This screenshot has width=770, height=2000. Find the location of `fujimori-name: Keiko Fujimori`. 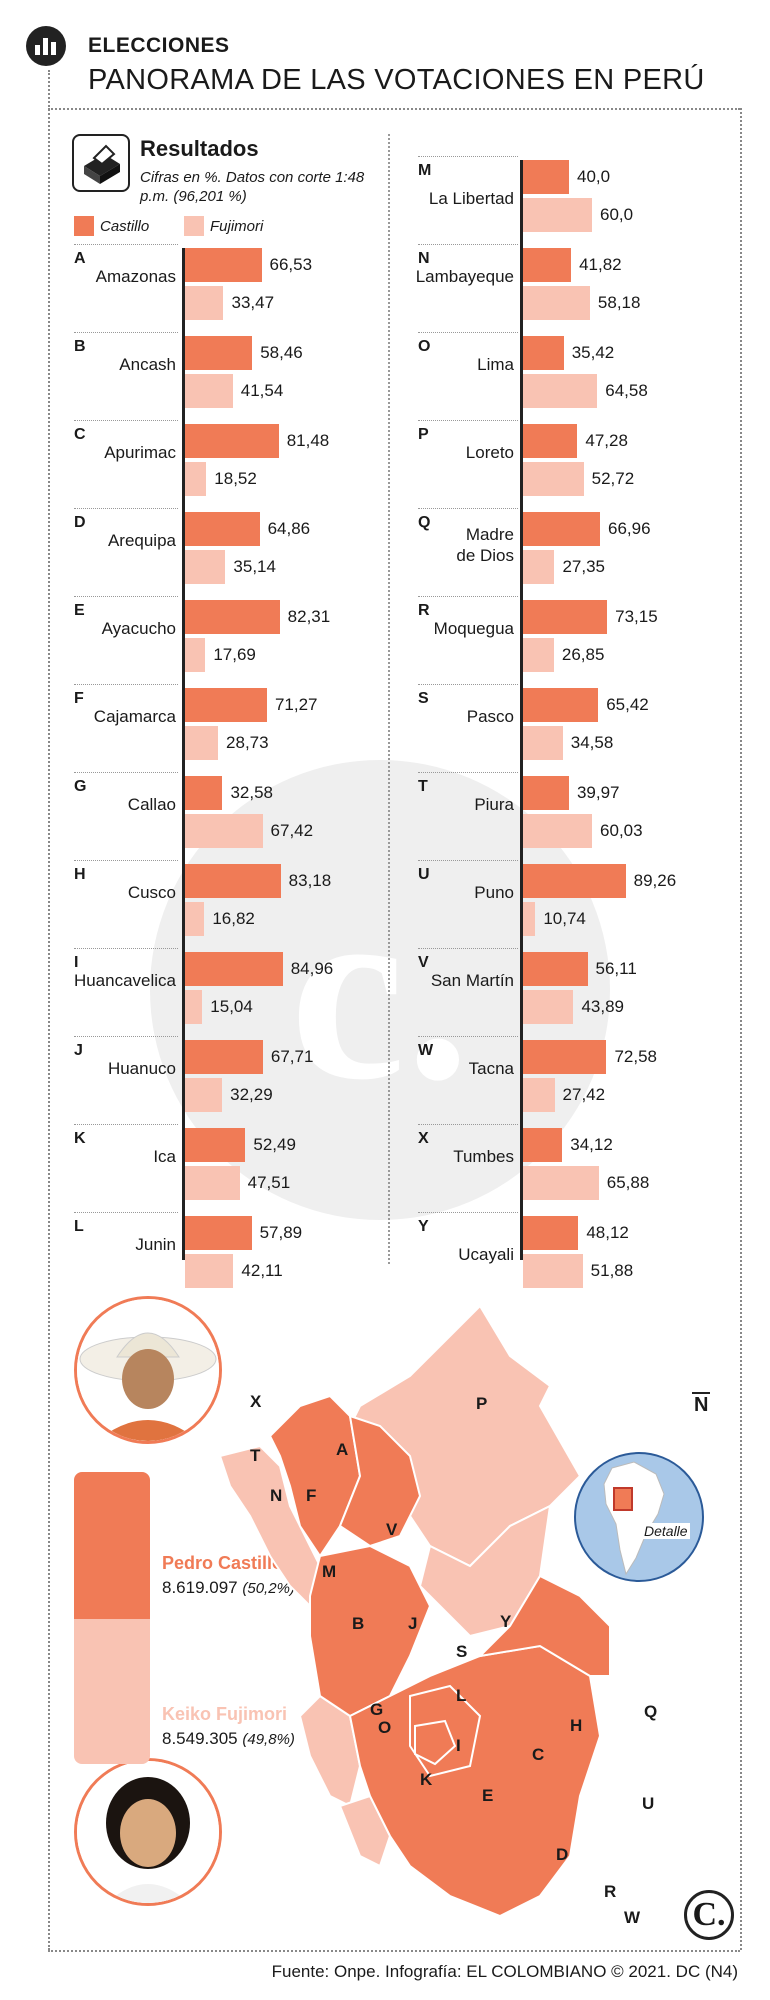

fujimori-name: Keiko Fujimori is located at coordinates (225, 1714).